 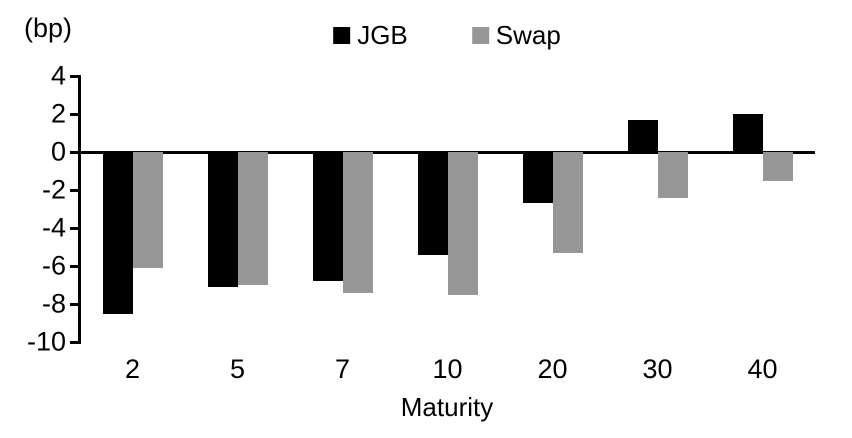 I want to click on x-tick-label-2: 2, so click(x=132, y=369).